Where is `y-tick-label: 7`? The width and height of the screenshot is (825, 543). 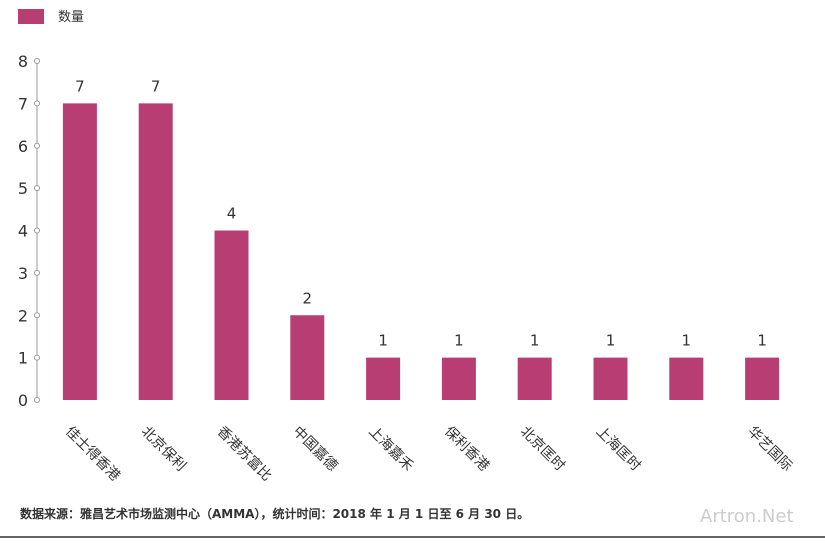 y-tick-label: 7 is located at coordinates (23, 103).